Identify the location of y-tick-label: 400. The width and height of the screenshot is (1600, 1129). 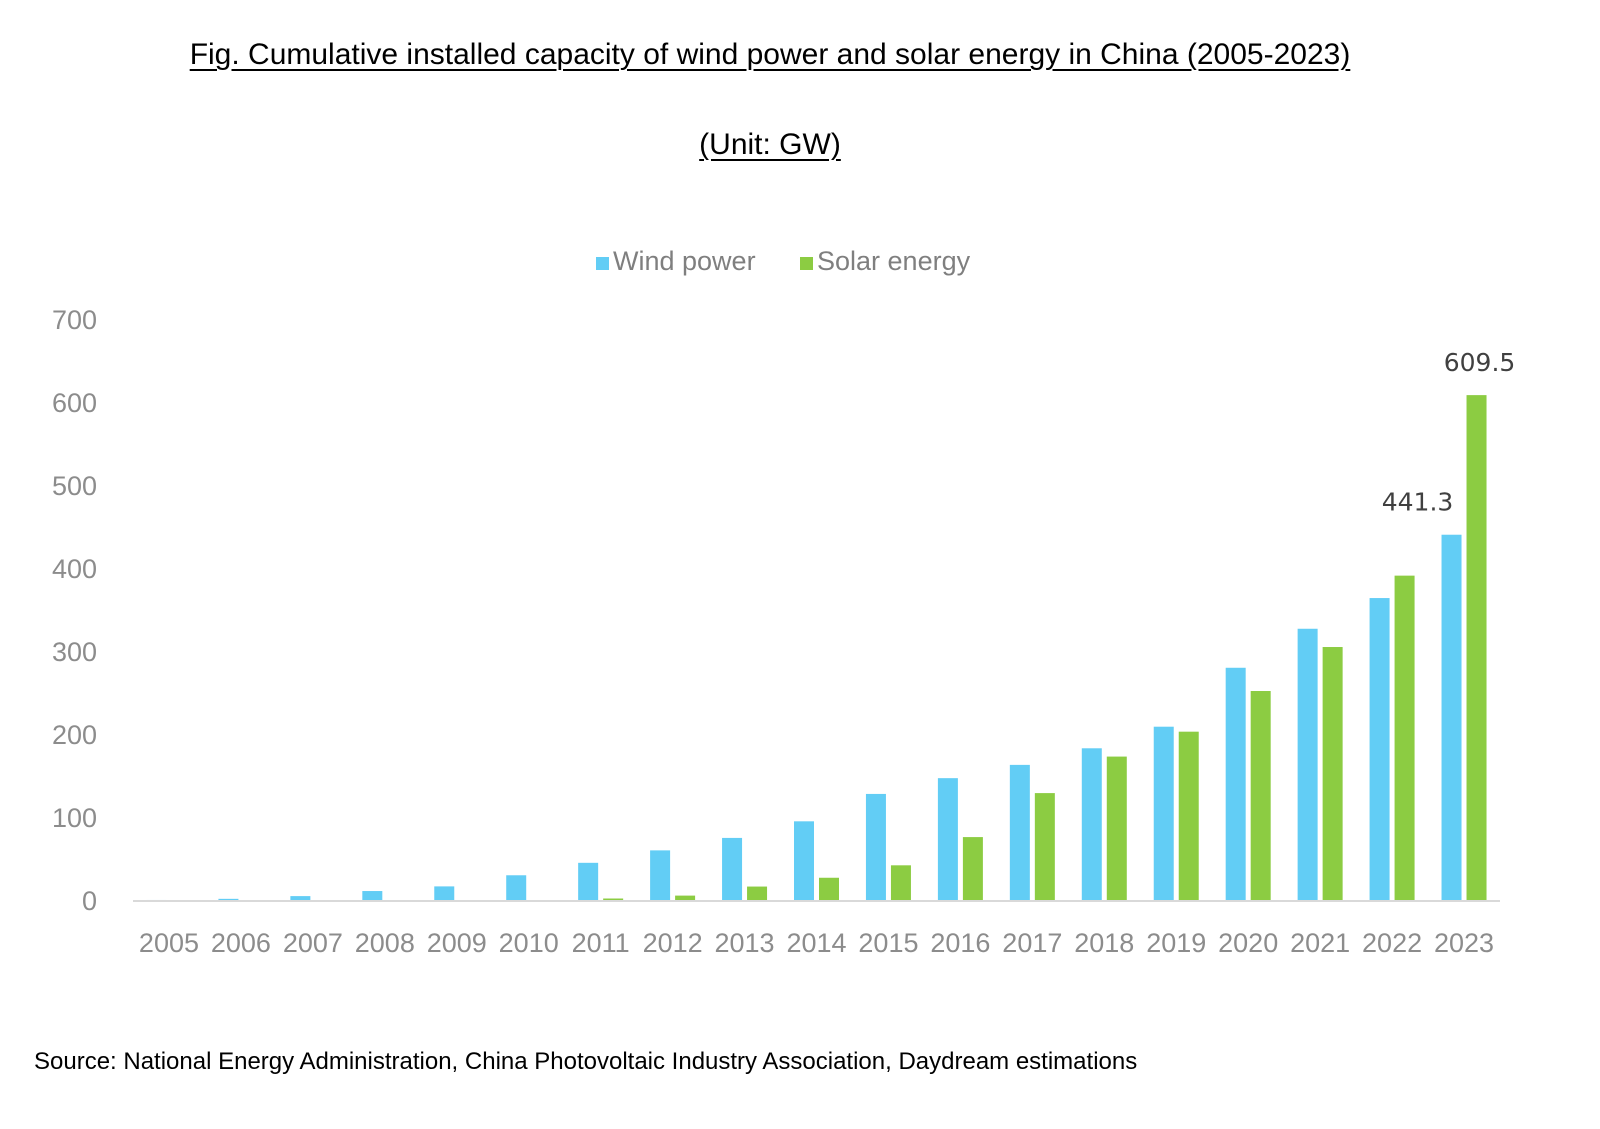
(74, 569).